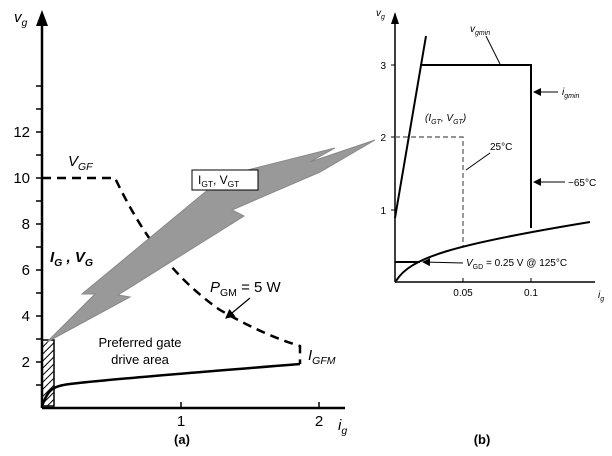  What do you see at coordinates (139, 342) in the screenshot?
I see `preferred-area-line: Preferred gate` at bounding box center [139, 342].